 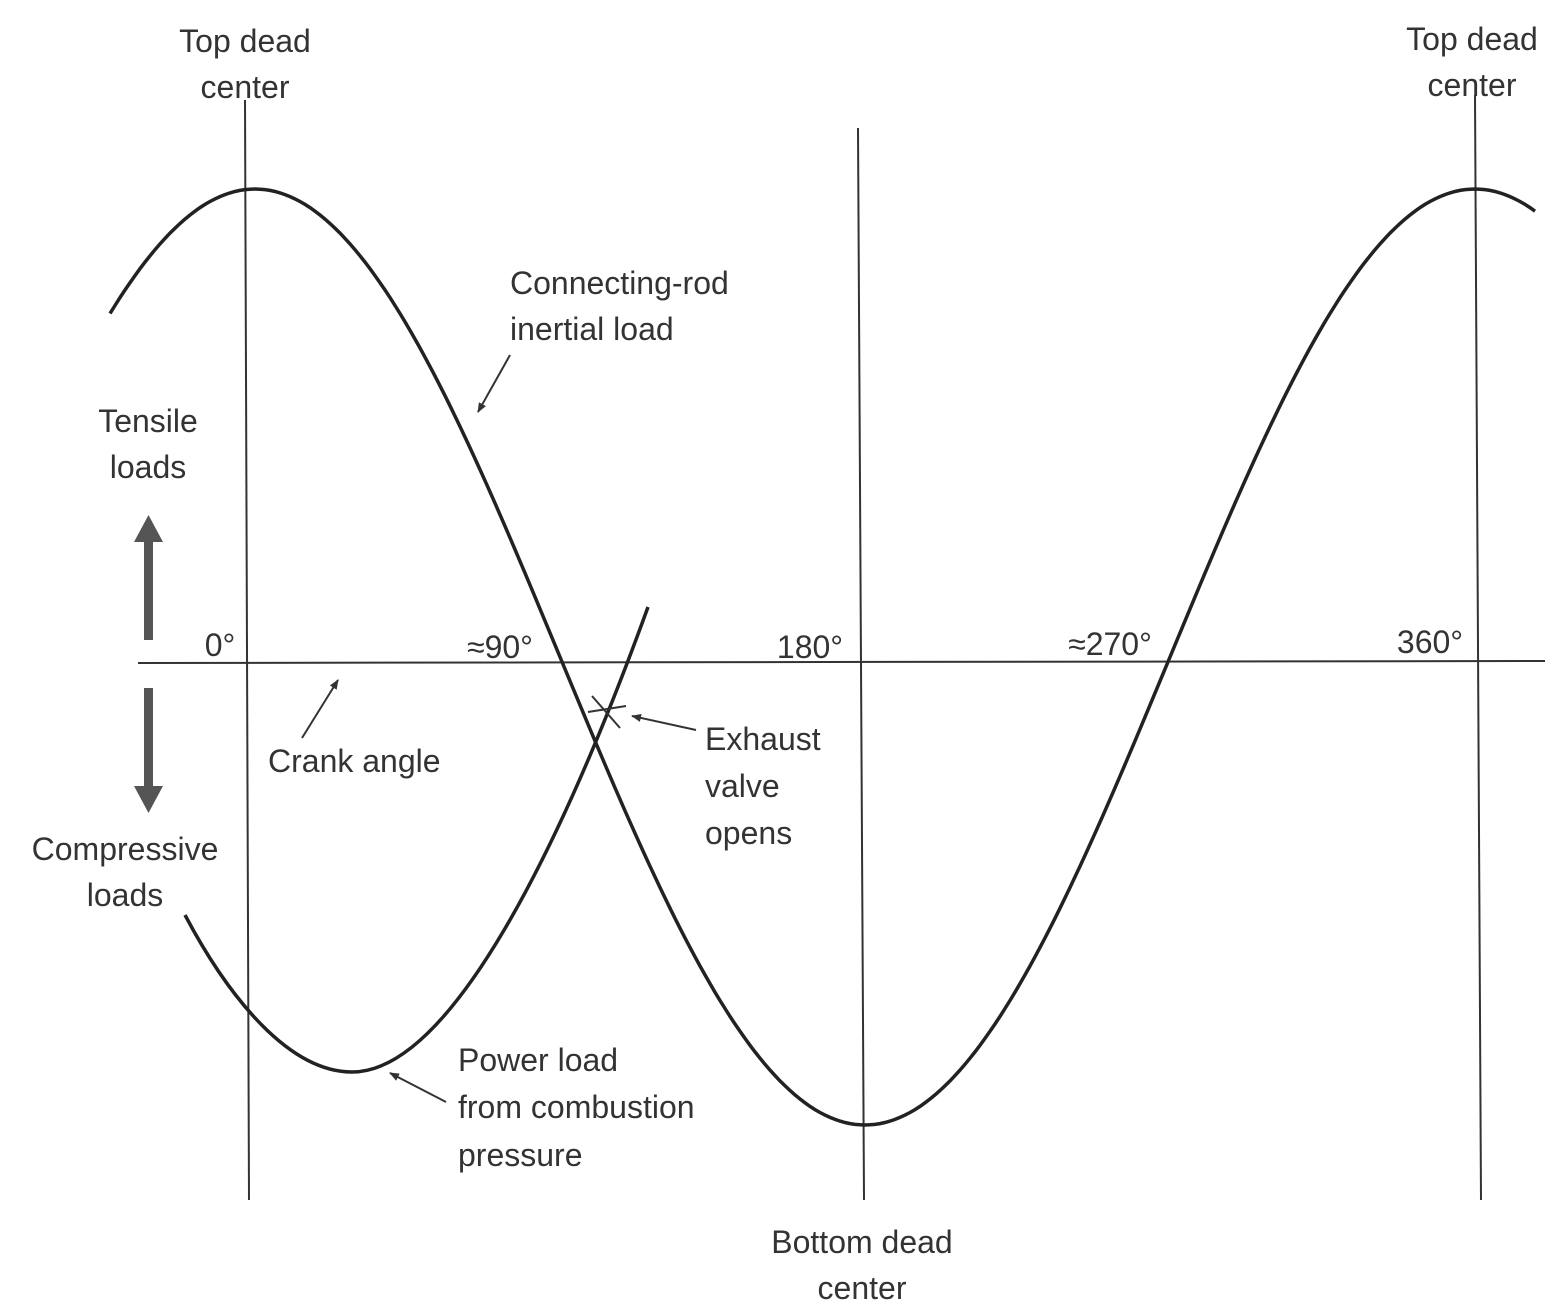 I want to click on event-label: opens, so click(x=748, y=833).